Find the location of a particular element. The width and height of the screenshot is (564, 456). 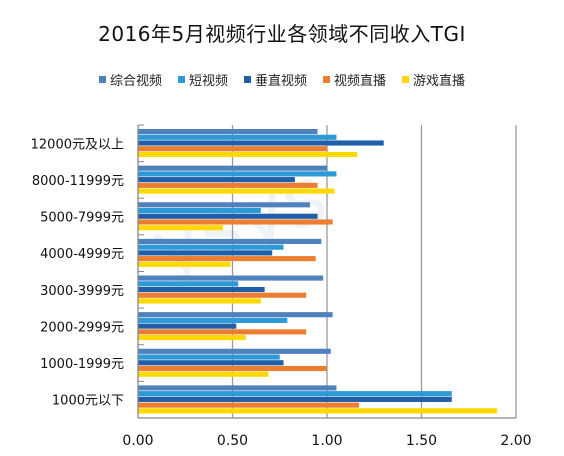

legend-label: 视频直播 is located at coordinates (360, 81).